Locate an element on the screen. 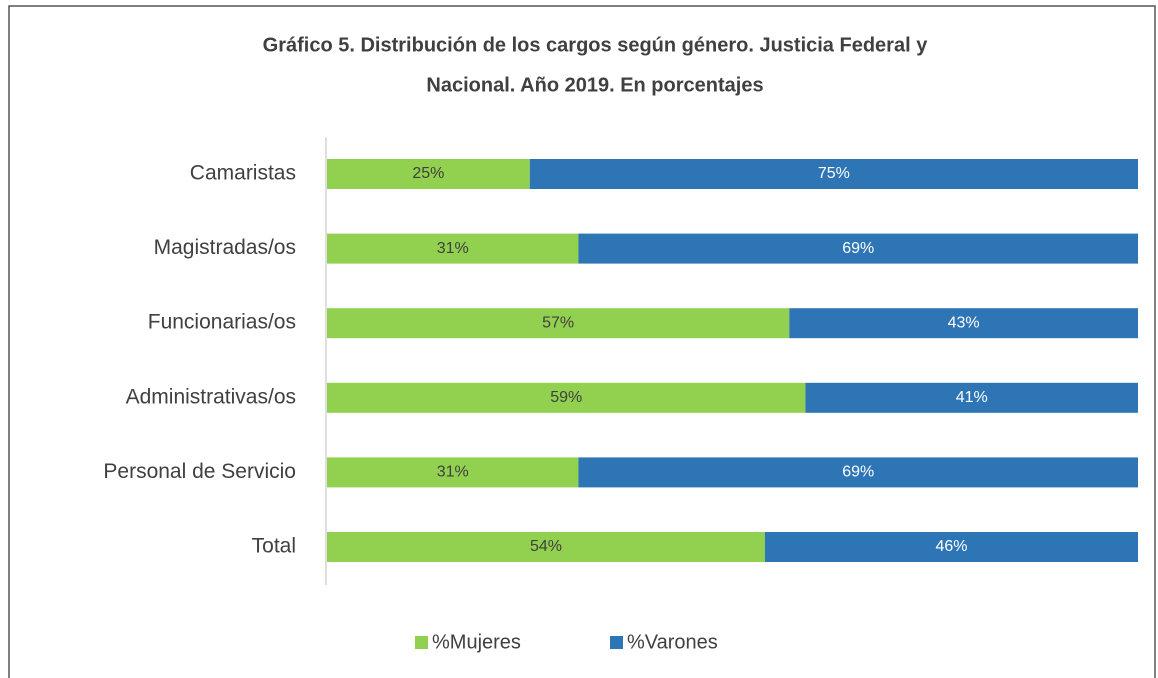  data-label: 41% is located at coordinates (972, 397).